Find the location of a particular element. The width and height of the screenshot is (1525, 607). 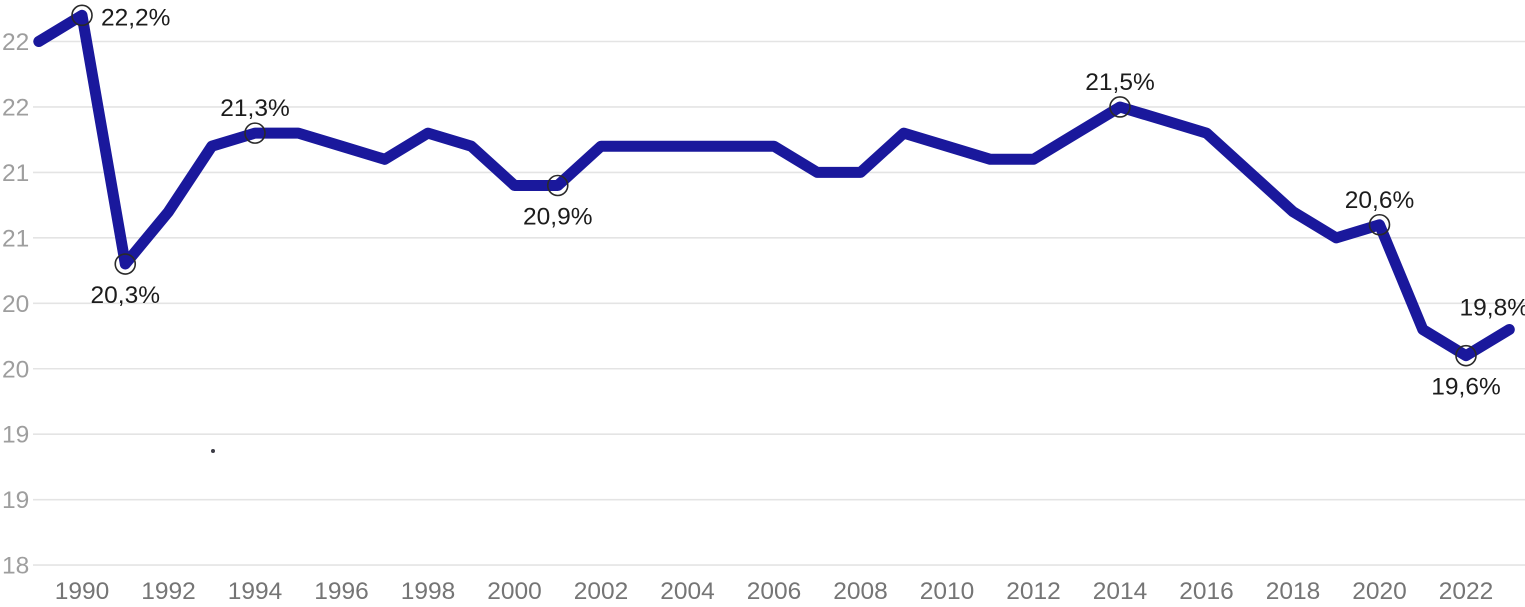

x-axis-tick-label: 2018 is located at coordinates (1293, 591).